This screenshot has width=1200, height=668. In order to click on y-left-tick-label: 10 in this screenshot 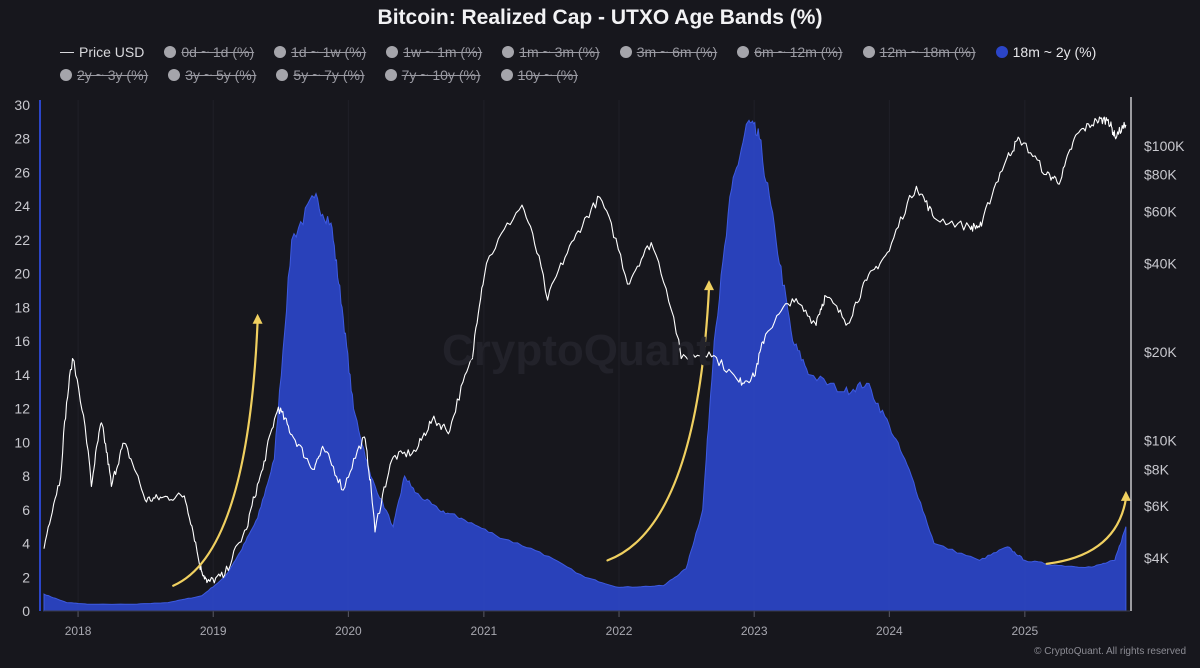, I will do `click(22, 442)`.